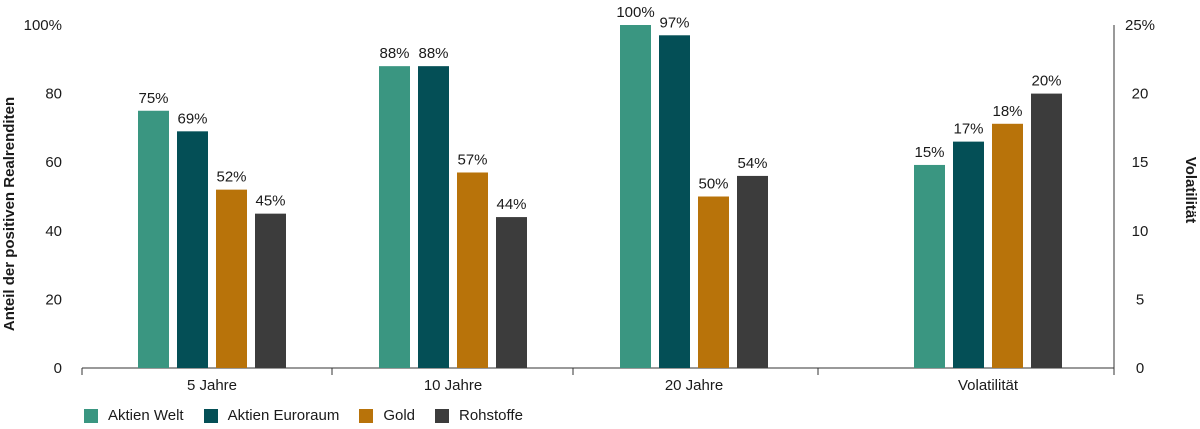  I want to click on y-left-tick-label: 40, so click(53, 231).